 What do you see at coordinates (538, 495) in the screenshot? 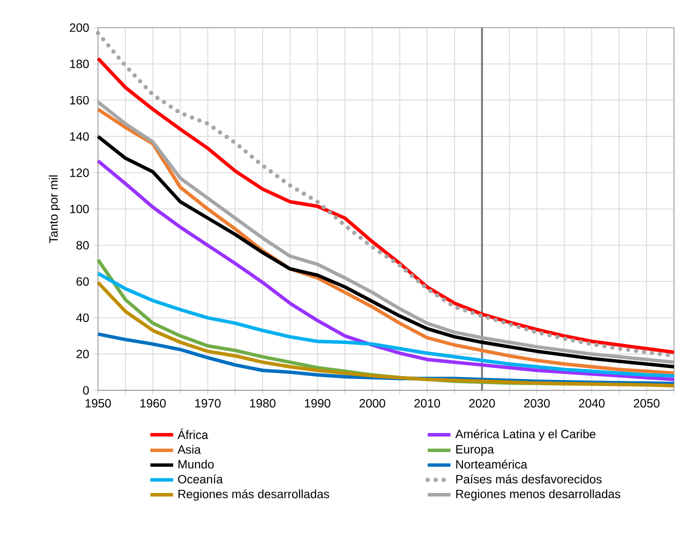
I see `legend-label: Regiones menos desarrolladas` at bounding box center [538, 495].